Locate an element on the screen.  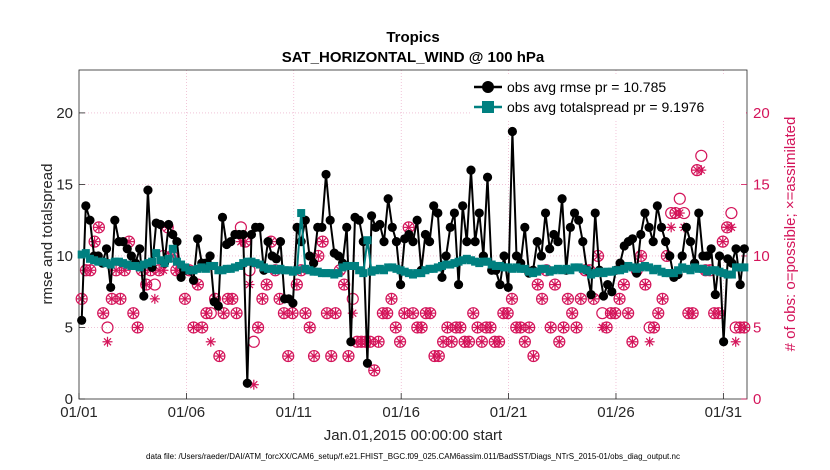
legend-spread-label: obs avg totalspread pr = 9.1976 is located at coordinates (606, 107).